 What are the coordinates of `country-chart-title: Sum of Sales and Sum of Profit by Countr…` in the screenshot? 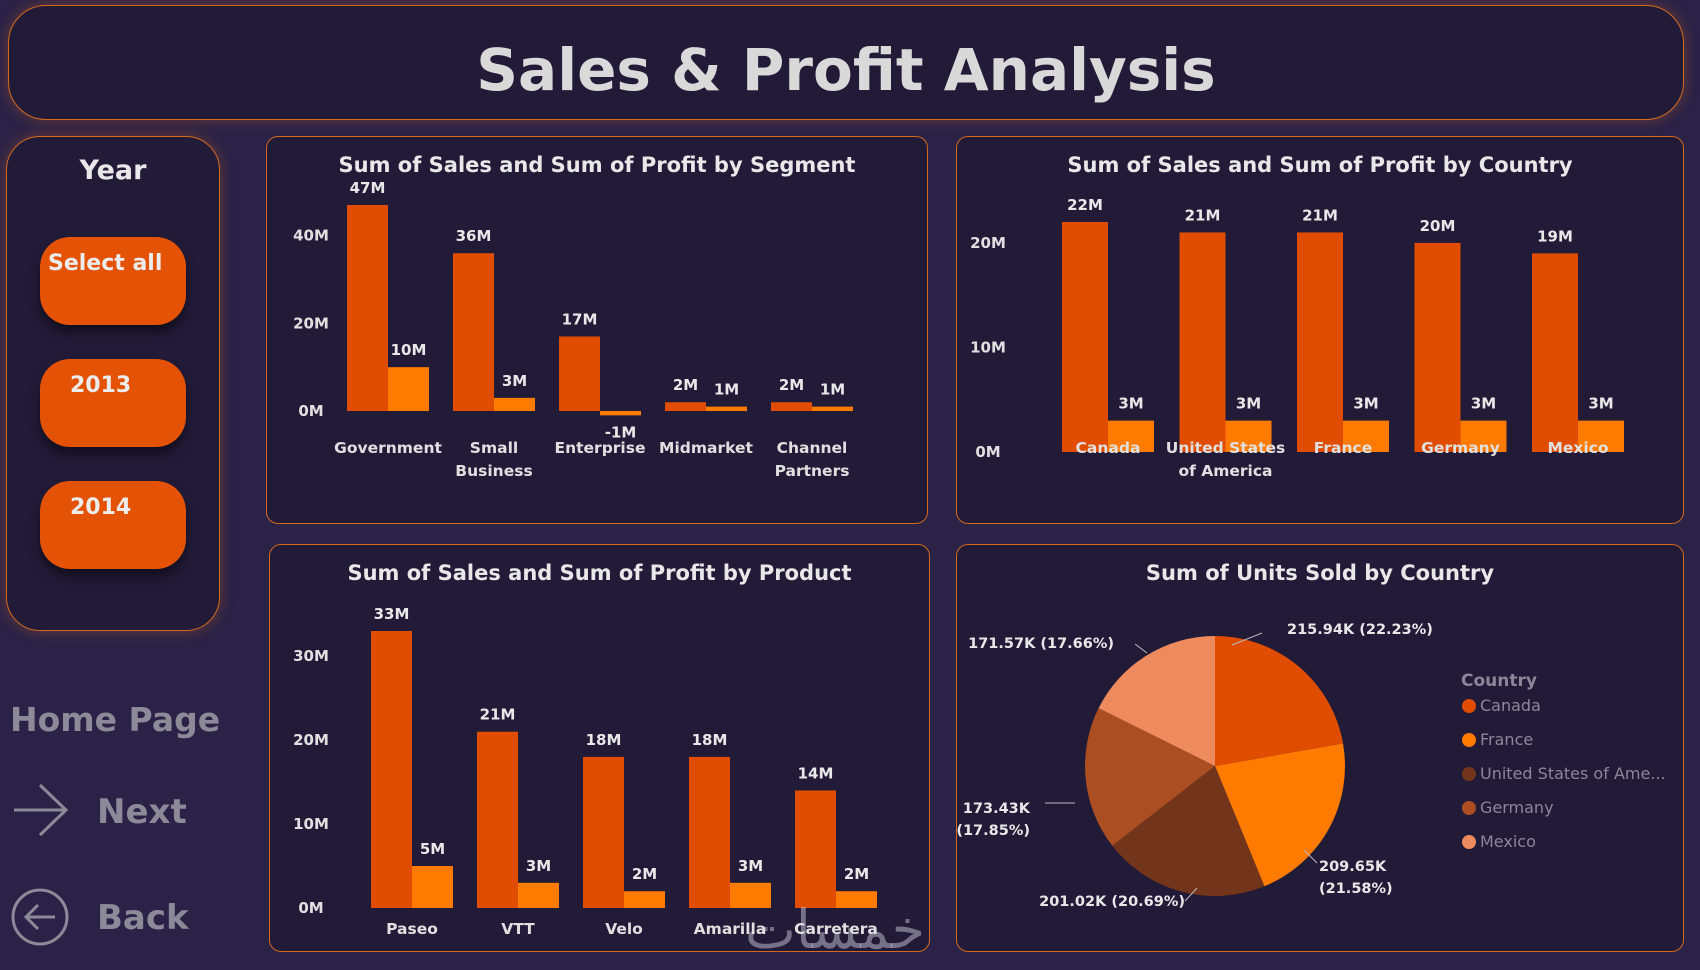 It's located at (1320, 165).